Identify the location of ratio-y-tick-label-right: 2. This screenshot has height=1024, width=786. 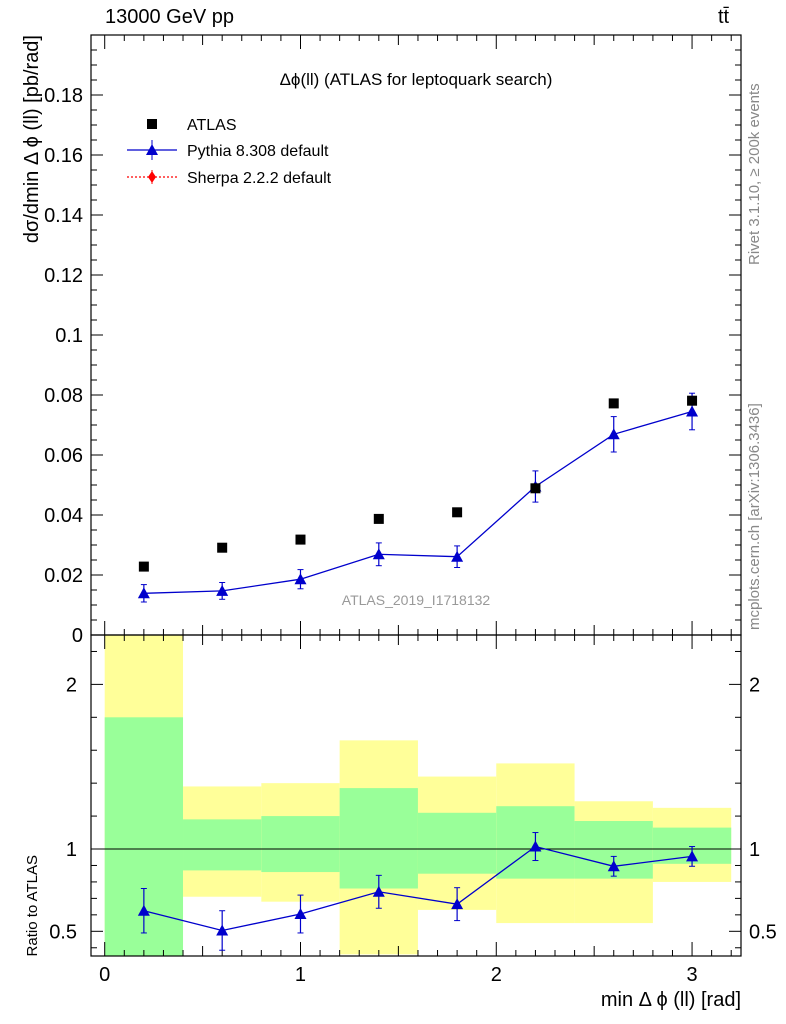
(754, 685).